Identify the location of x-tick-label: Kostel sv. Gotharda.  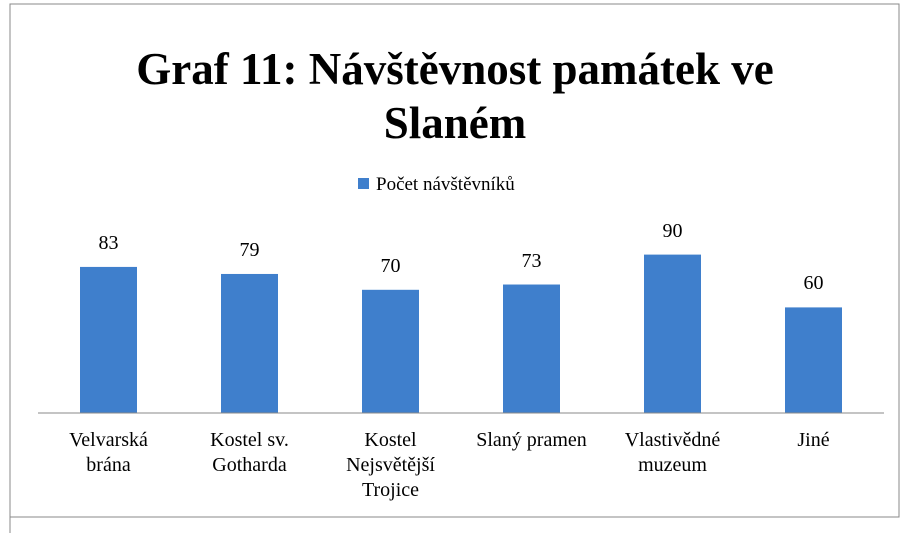
(249, 452).